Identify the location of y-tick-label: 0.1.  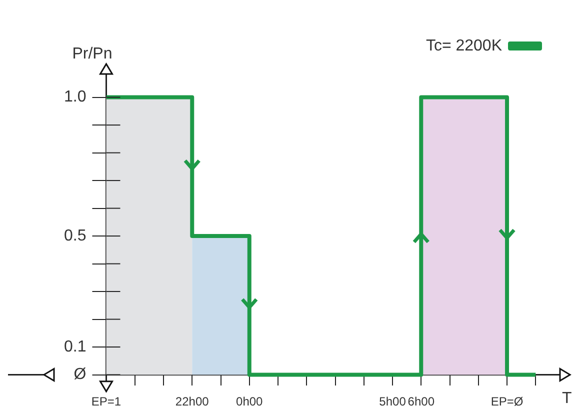
(75, 347).